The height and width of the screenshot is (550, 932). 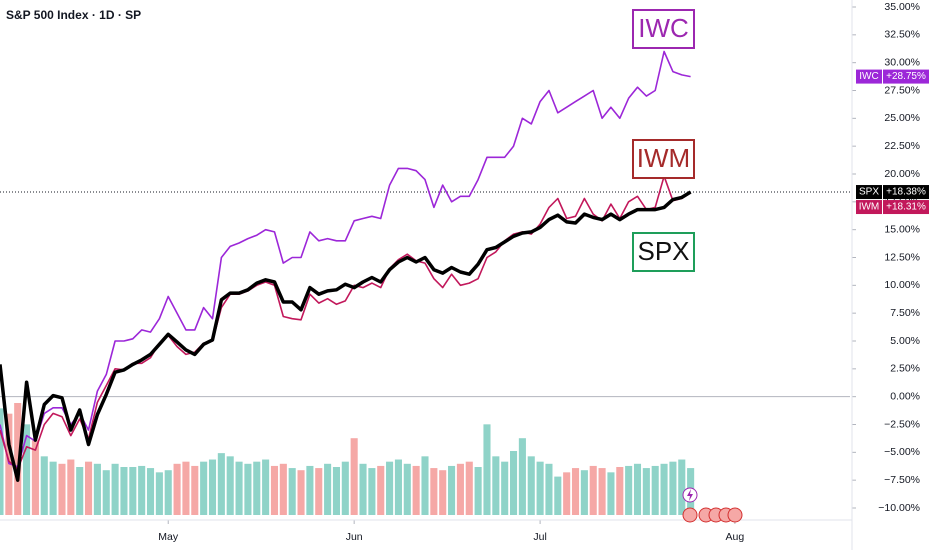 I want to click on x-tick-label: Jun, so click(x=354, y=537).